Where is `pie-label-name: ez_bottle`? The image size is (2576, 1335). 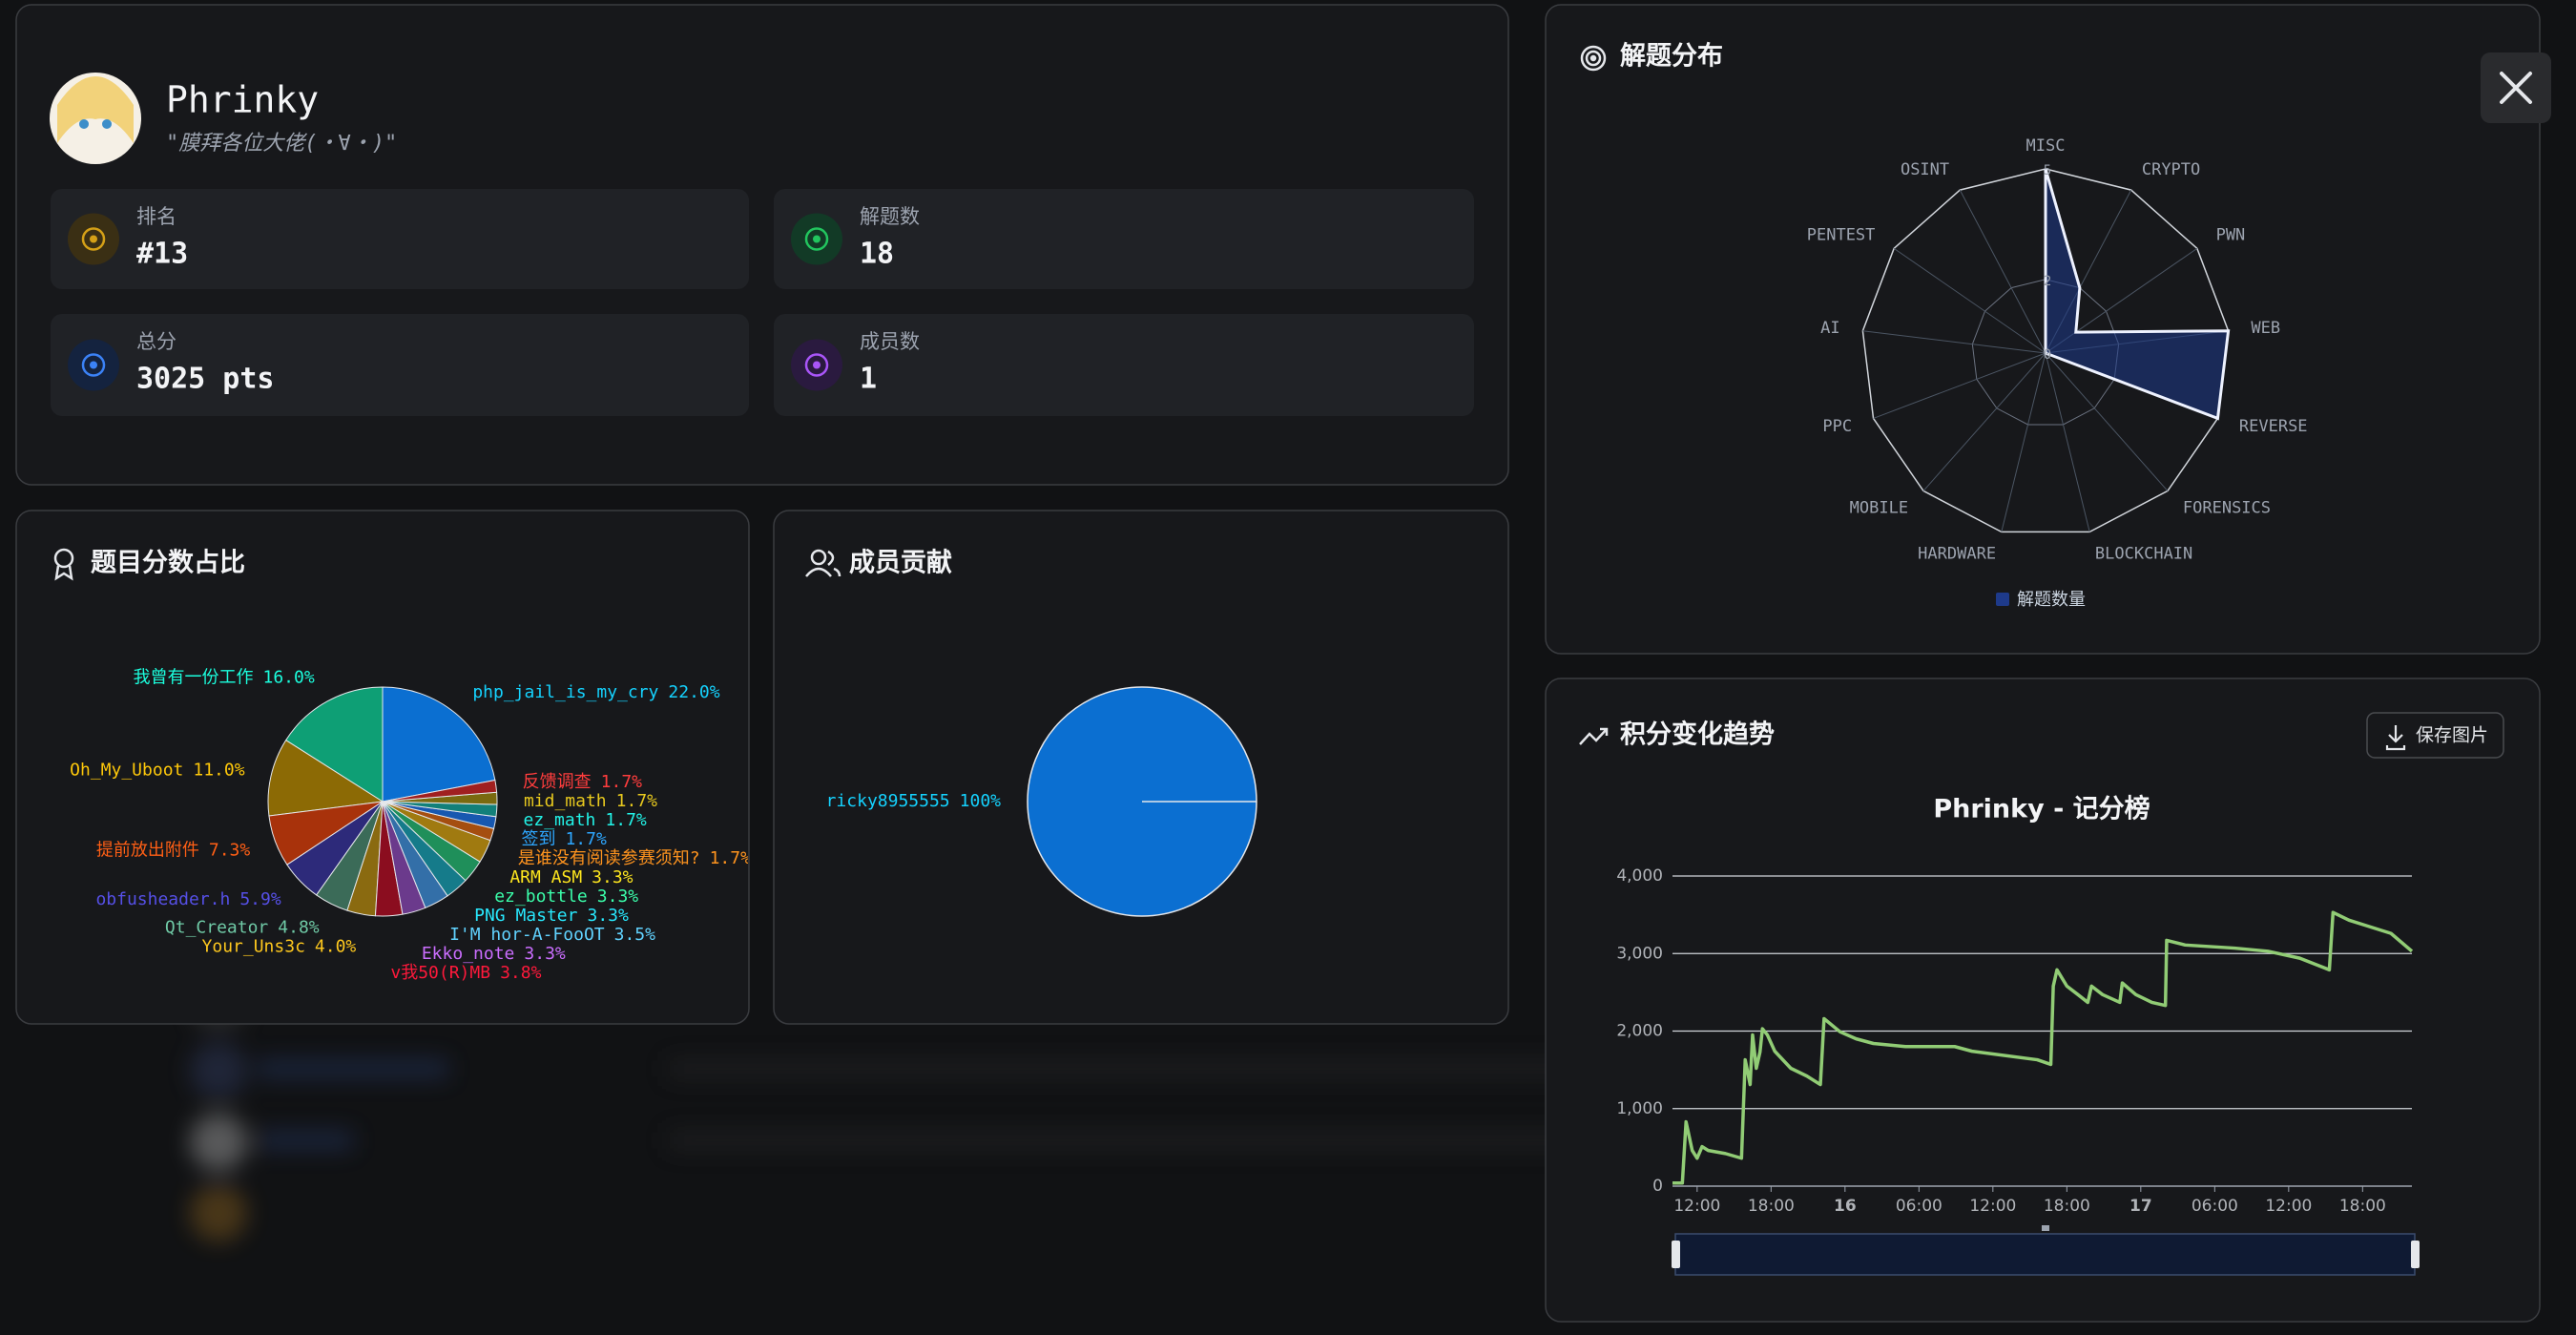 pie-label-name: ez_bottle is located at coordinates (541, 897).